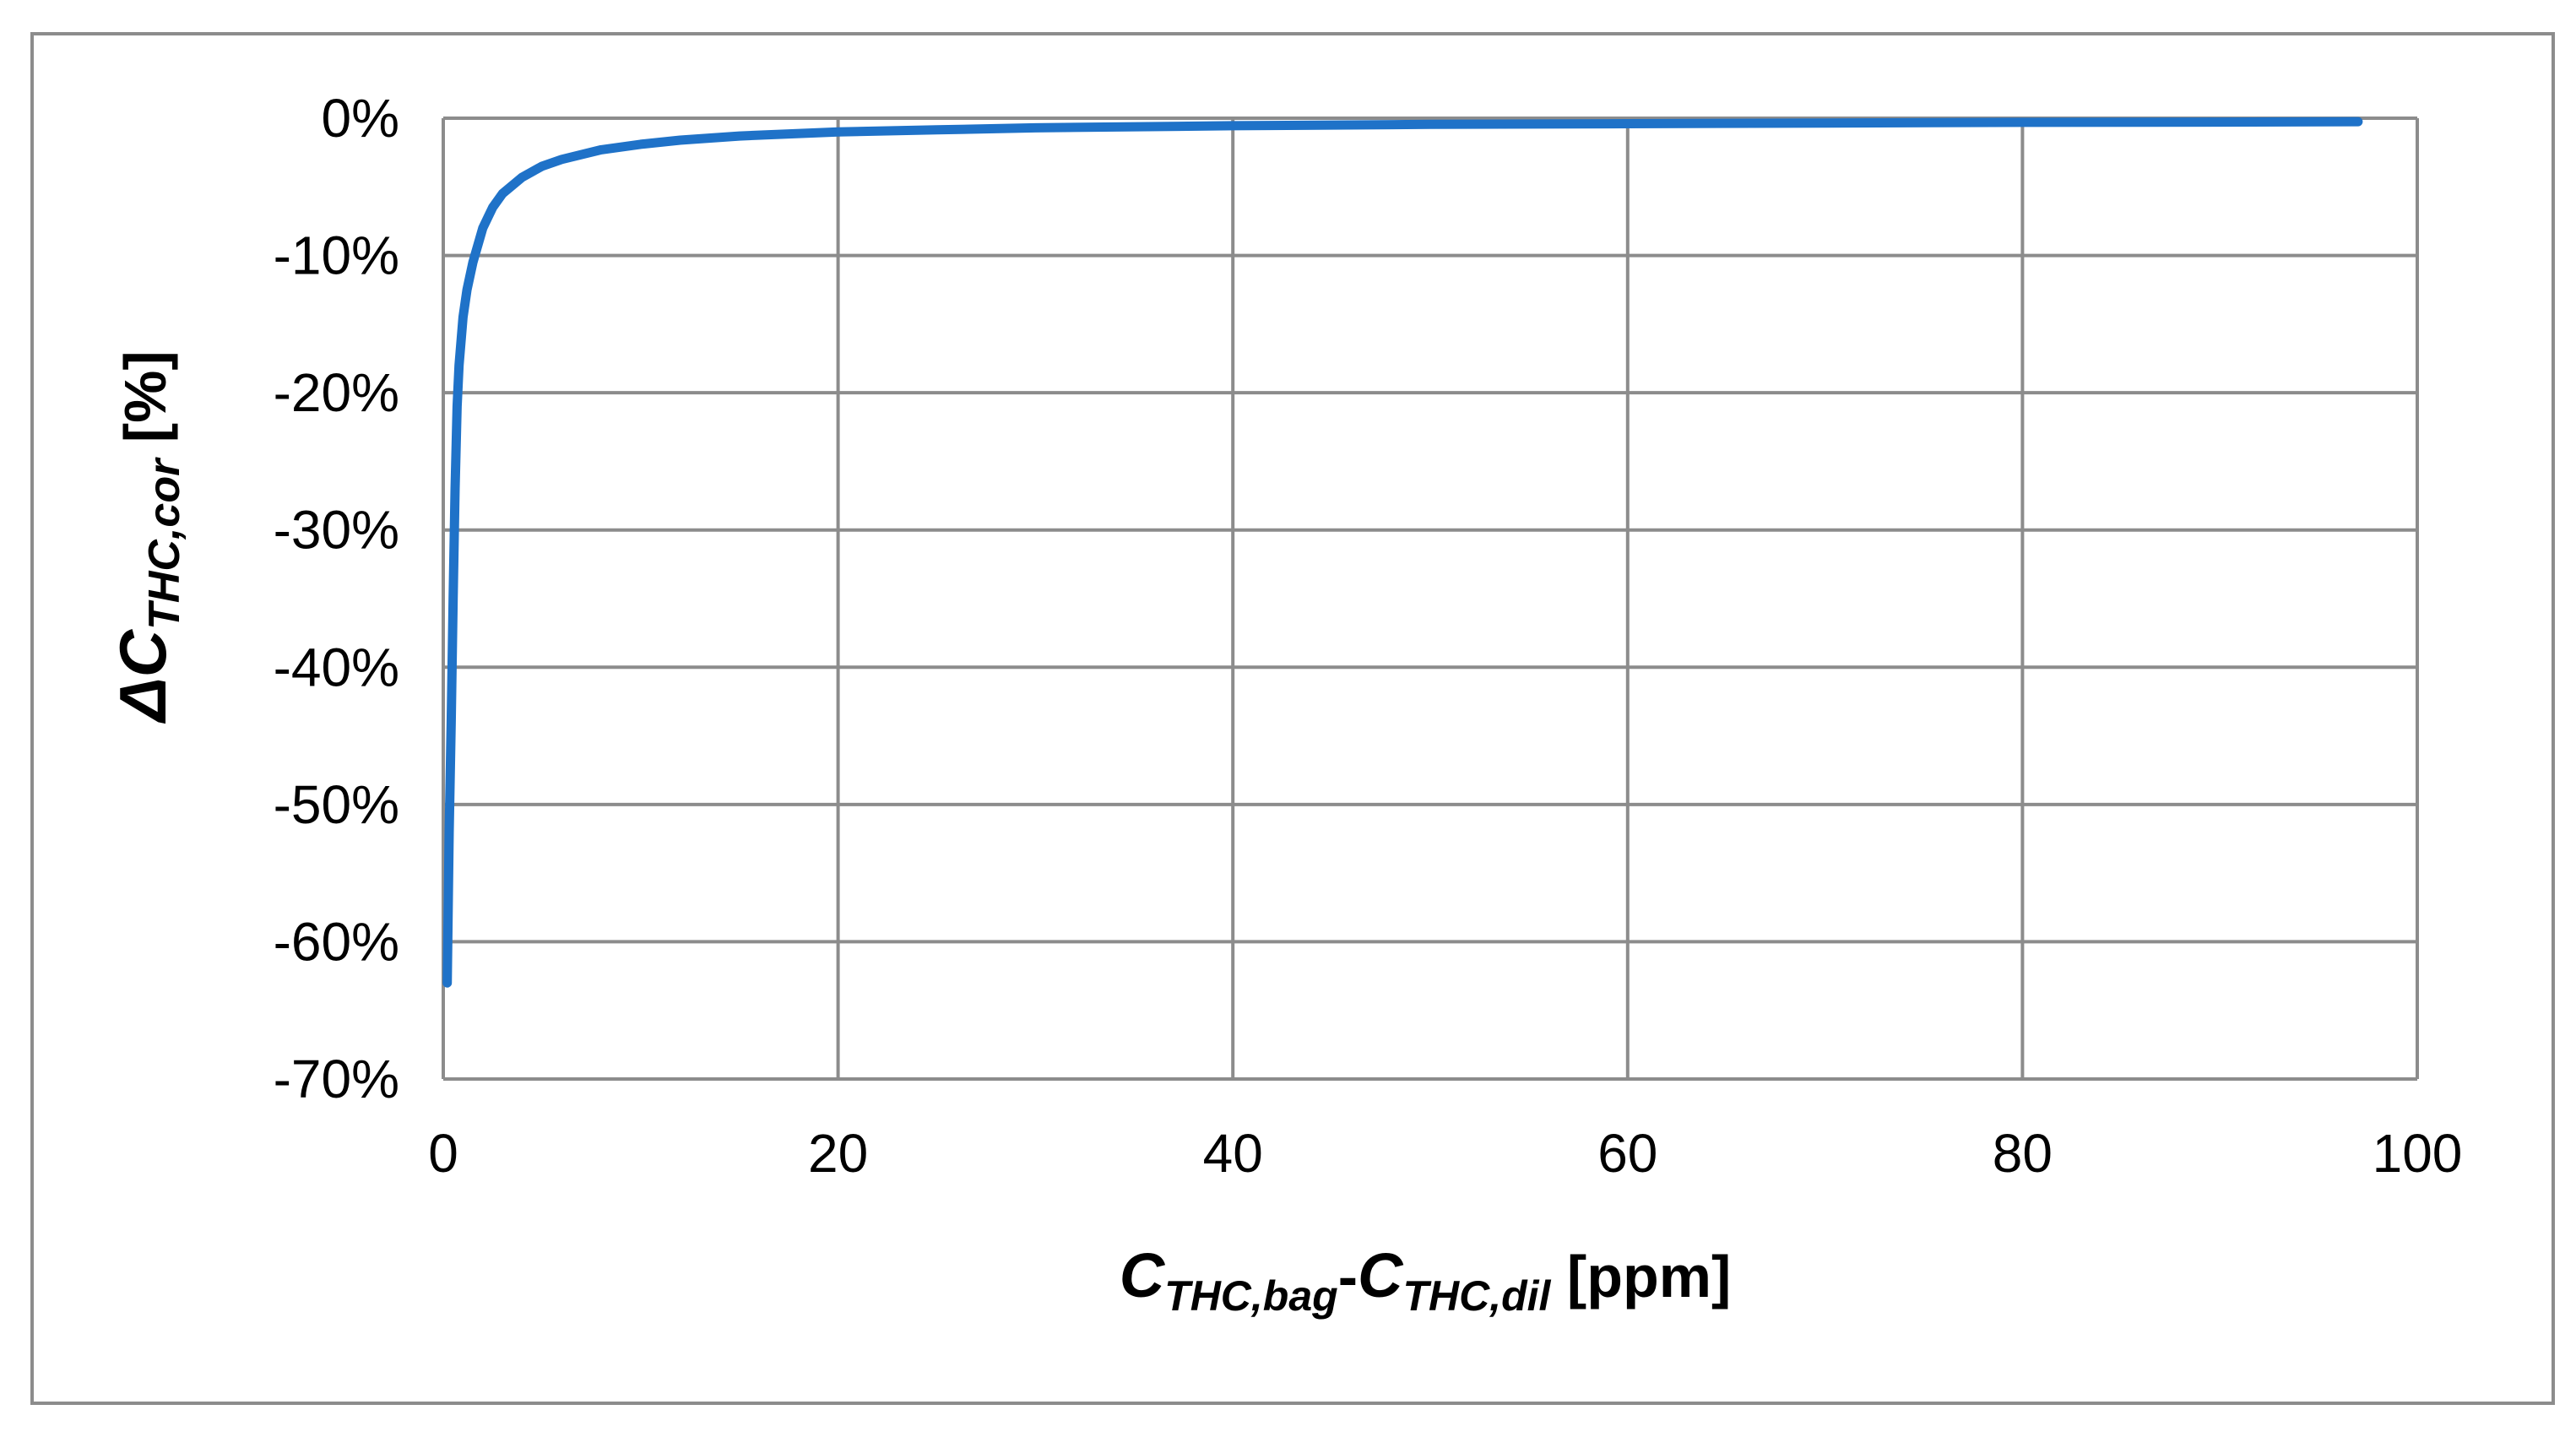 This screenshot has height=1437, width=2576. What do you see at coordinates (336, 392) in the screenshot?
I see `y-tick-label: -20%` at bounding box center [336, 392].